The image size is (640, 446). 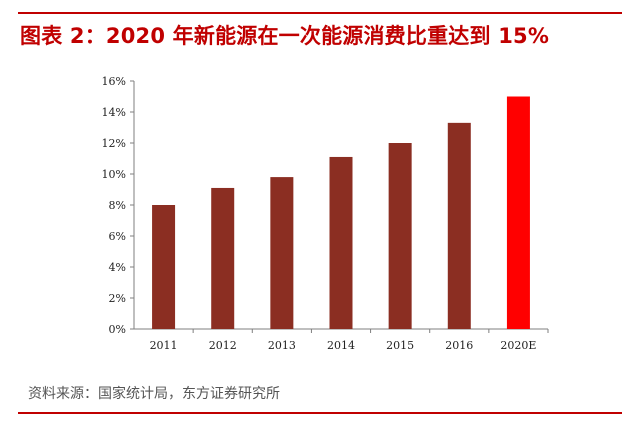 What do you see at coordinates (400, 345) in the screenshot?
I see `x-tick-label-2015: 2015` at bounding box center [400, 345].